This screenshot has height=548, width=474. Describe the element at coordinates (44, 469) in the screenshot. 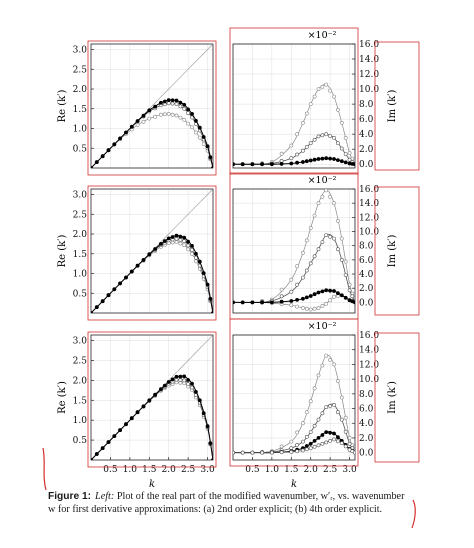

I see `annotation-stroke` at that location.